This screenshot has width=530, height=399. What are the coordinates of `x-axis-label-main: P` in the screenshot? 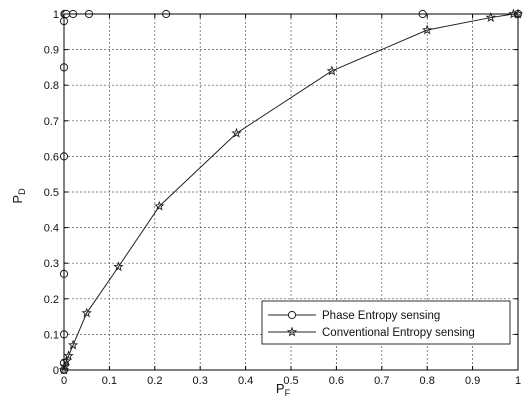 It's located at (280, 388).